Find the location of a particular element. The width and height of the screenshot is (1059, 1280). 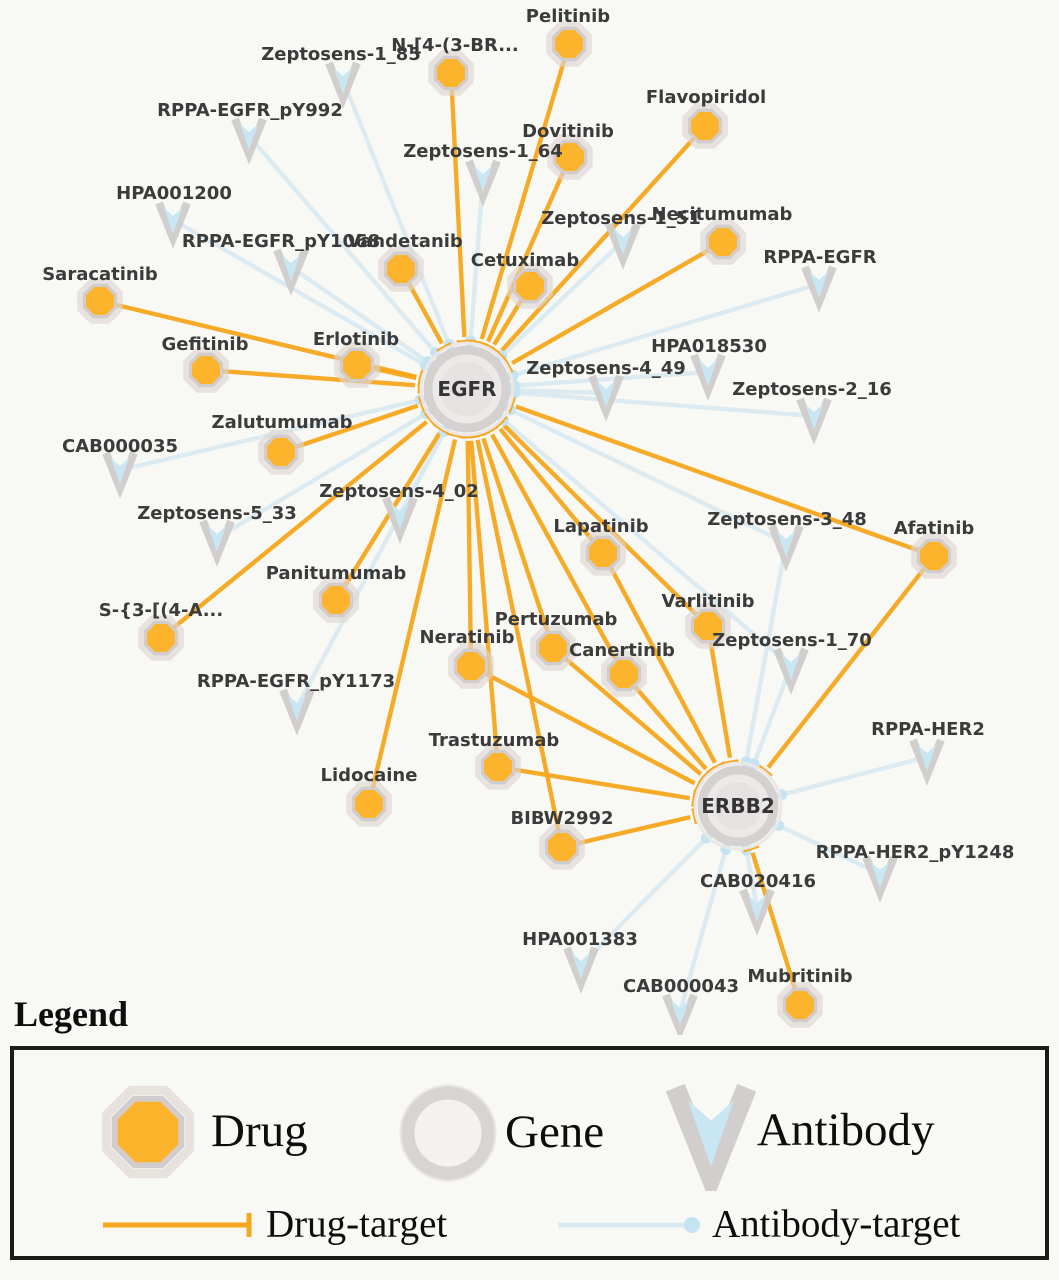

node-label: Canertinib is located at coordinates (622, 650).